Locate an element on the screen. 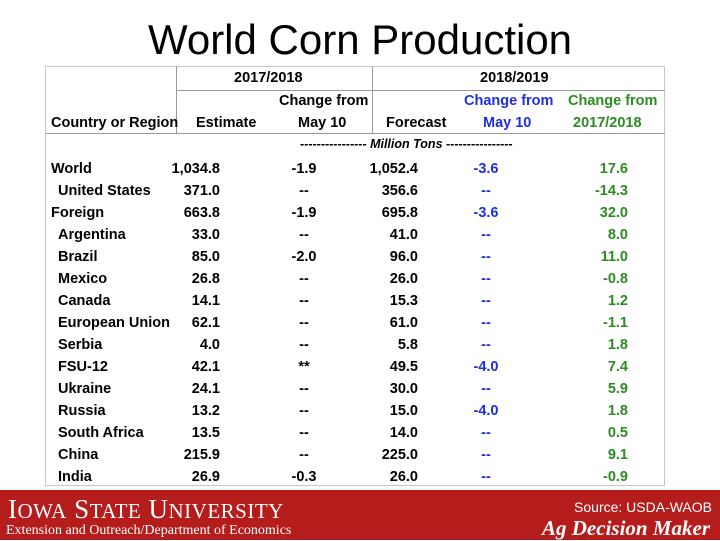 The image size is (720, 541). table-row: Canada 14.1 -- 15.3 -- 1.2 is located at coordinates (356, 301).